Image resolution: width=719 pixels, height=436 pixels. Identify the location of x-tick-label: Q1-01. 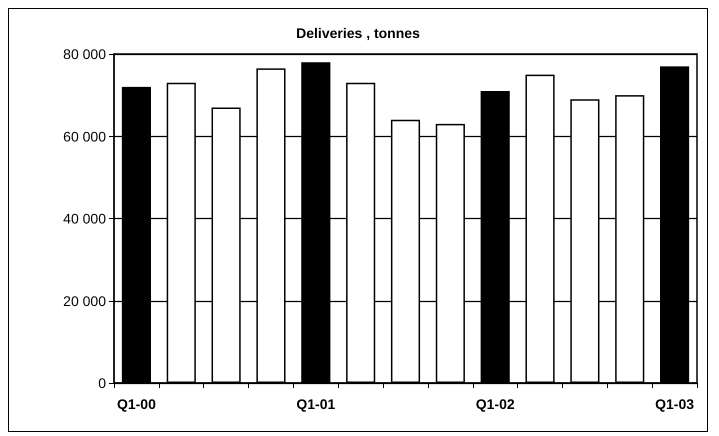
(316, 404).